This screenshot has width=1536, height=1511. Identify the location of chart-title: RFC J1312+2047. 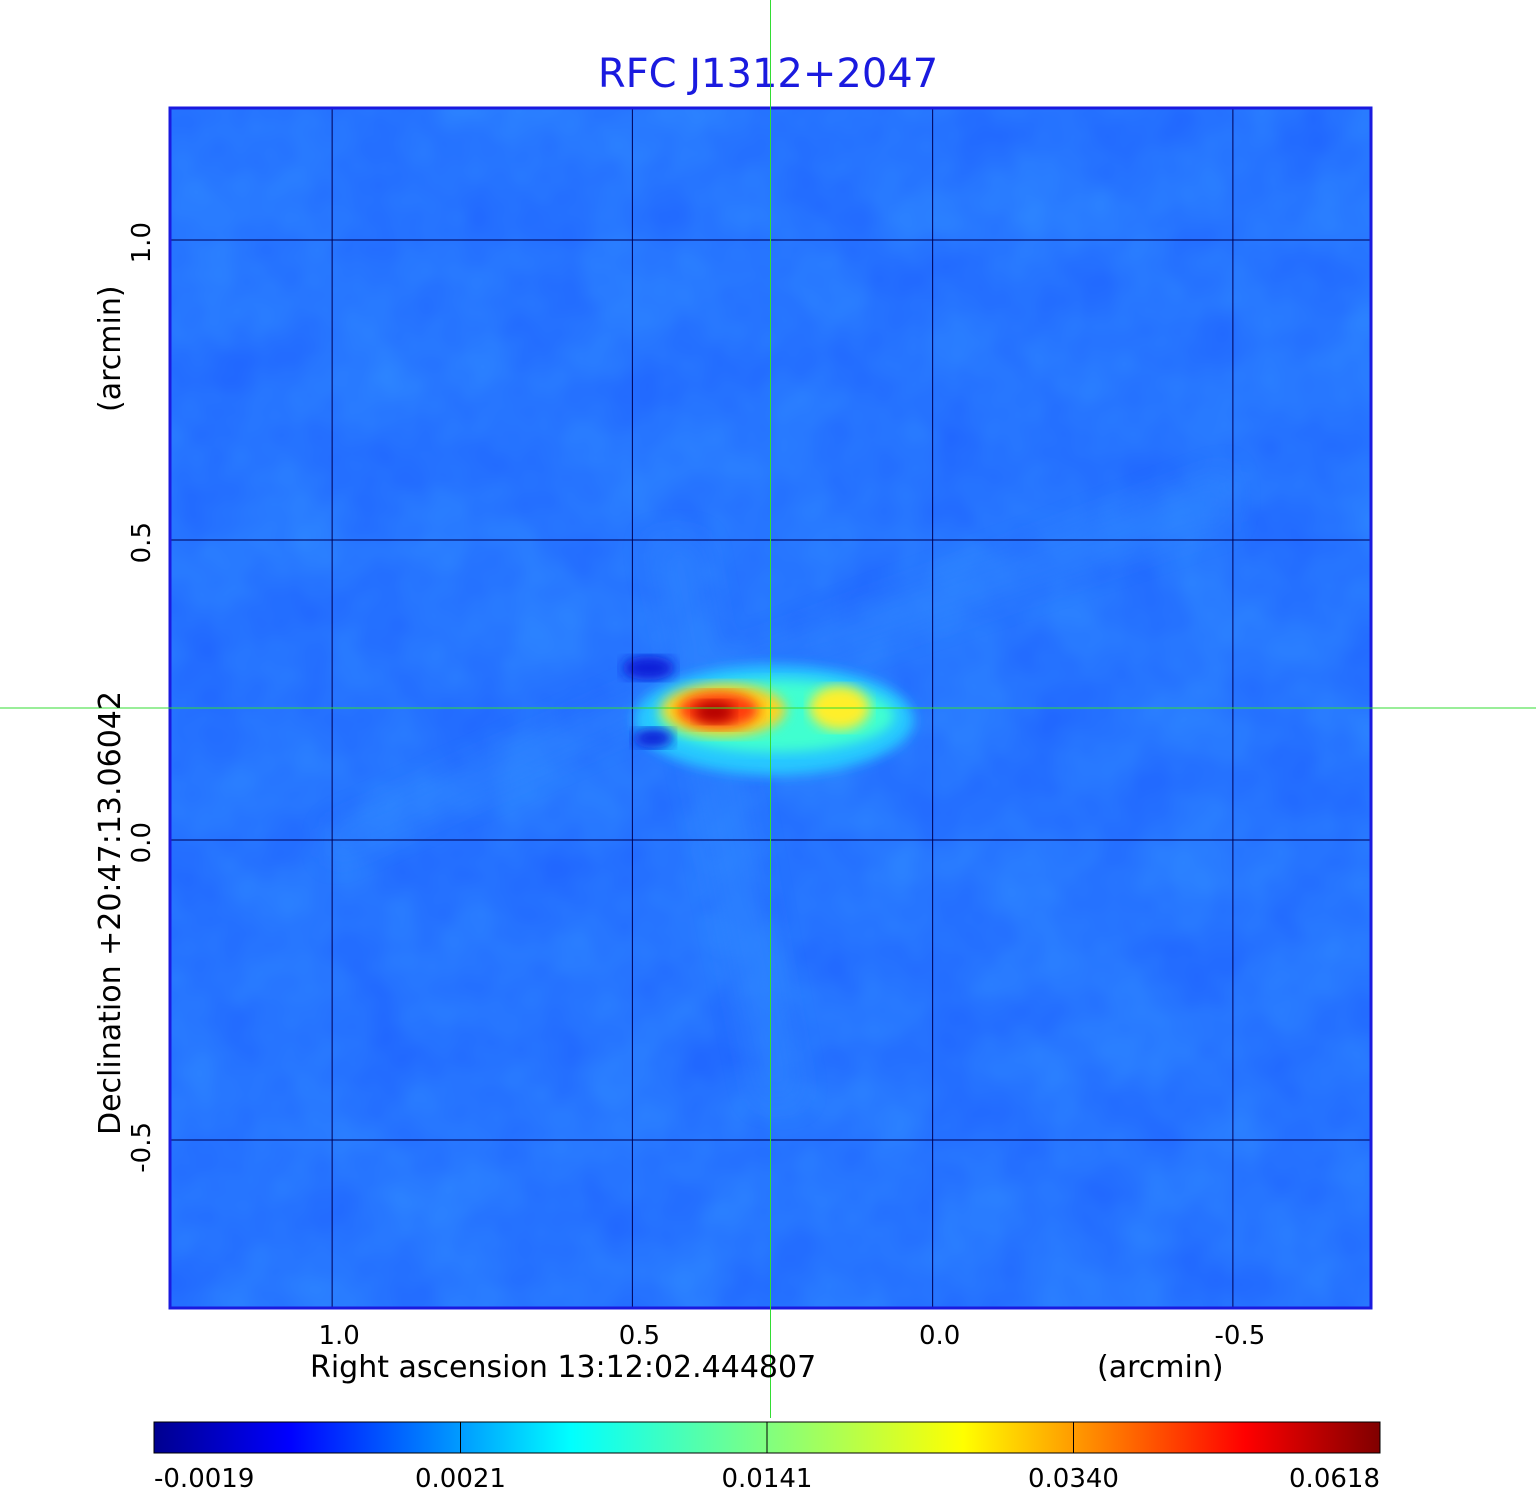
(768, 74).